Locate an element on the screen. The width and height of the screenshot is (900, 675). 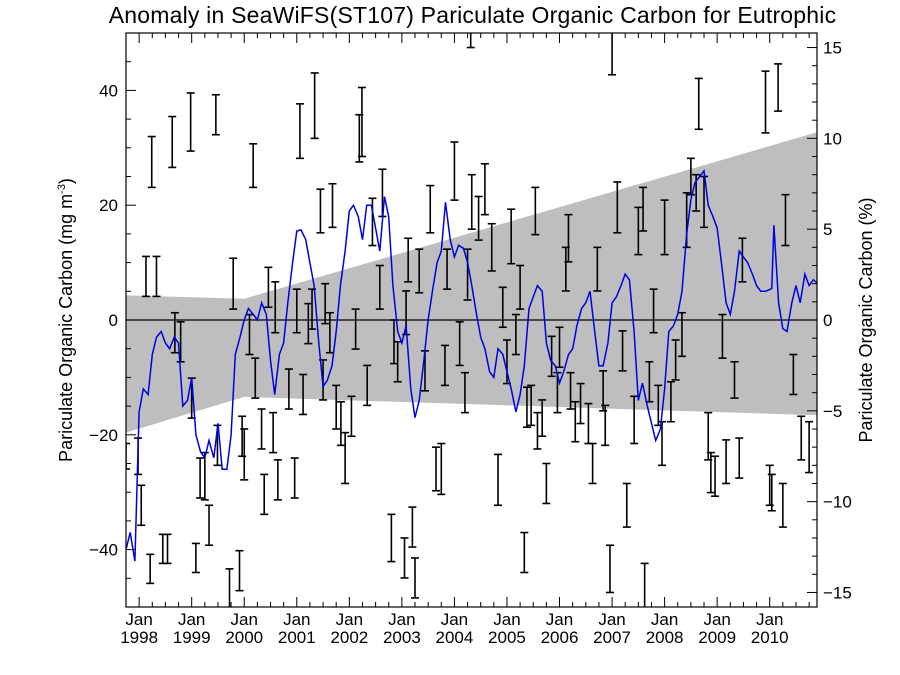
y-axis-left: −40 −20 0 20 40 is located at coordinates (112, 320).